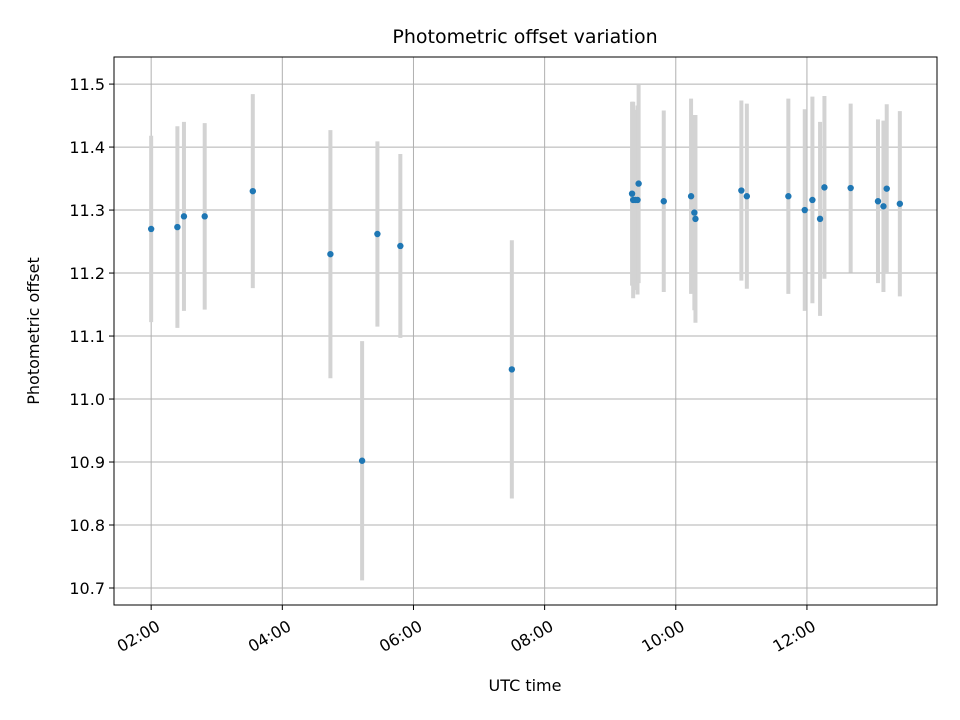  What do you see at coordinates (87, 147) in the screenshot?
I see `y-tick-label: 11.4` at bounding box center [87, 147].